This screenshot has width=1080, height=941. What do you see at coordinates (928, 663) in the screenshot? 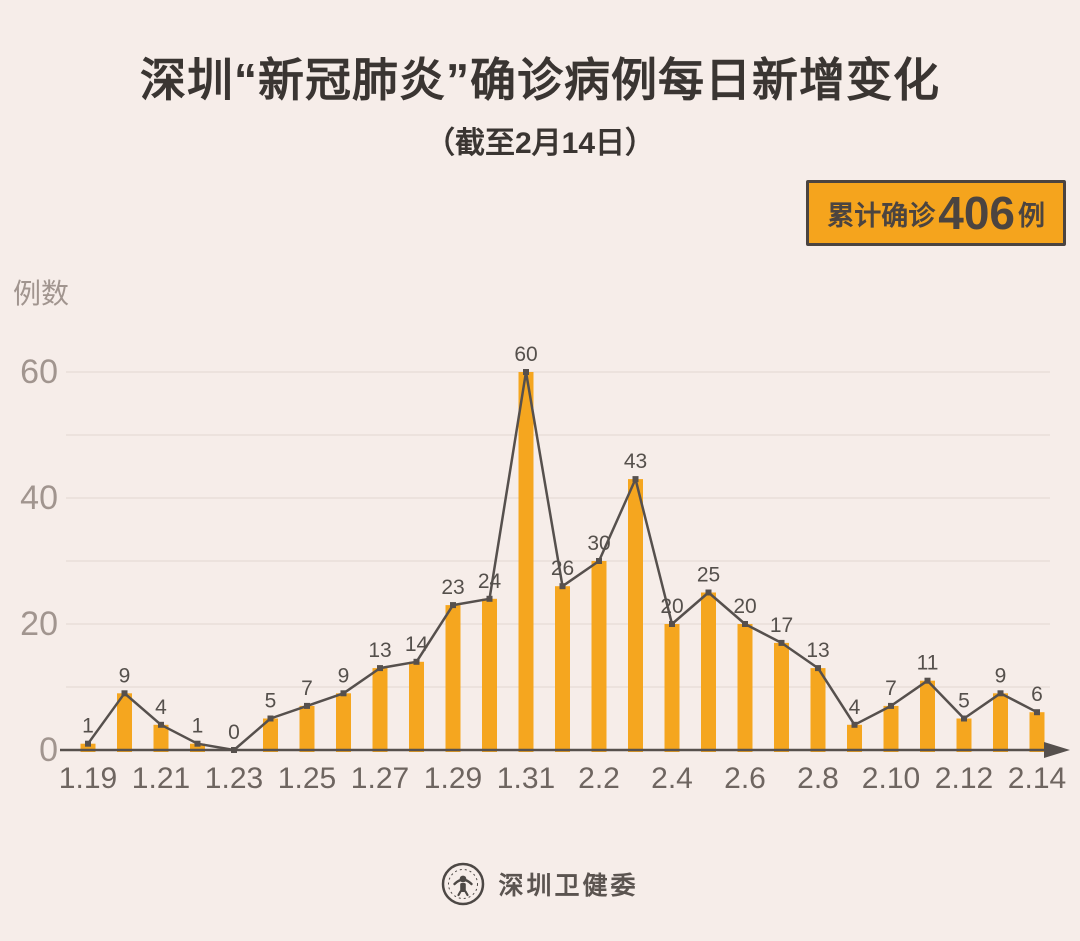
I see `value-label: 11` at bounding box center [928, 663].